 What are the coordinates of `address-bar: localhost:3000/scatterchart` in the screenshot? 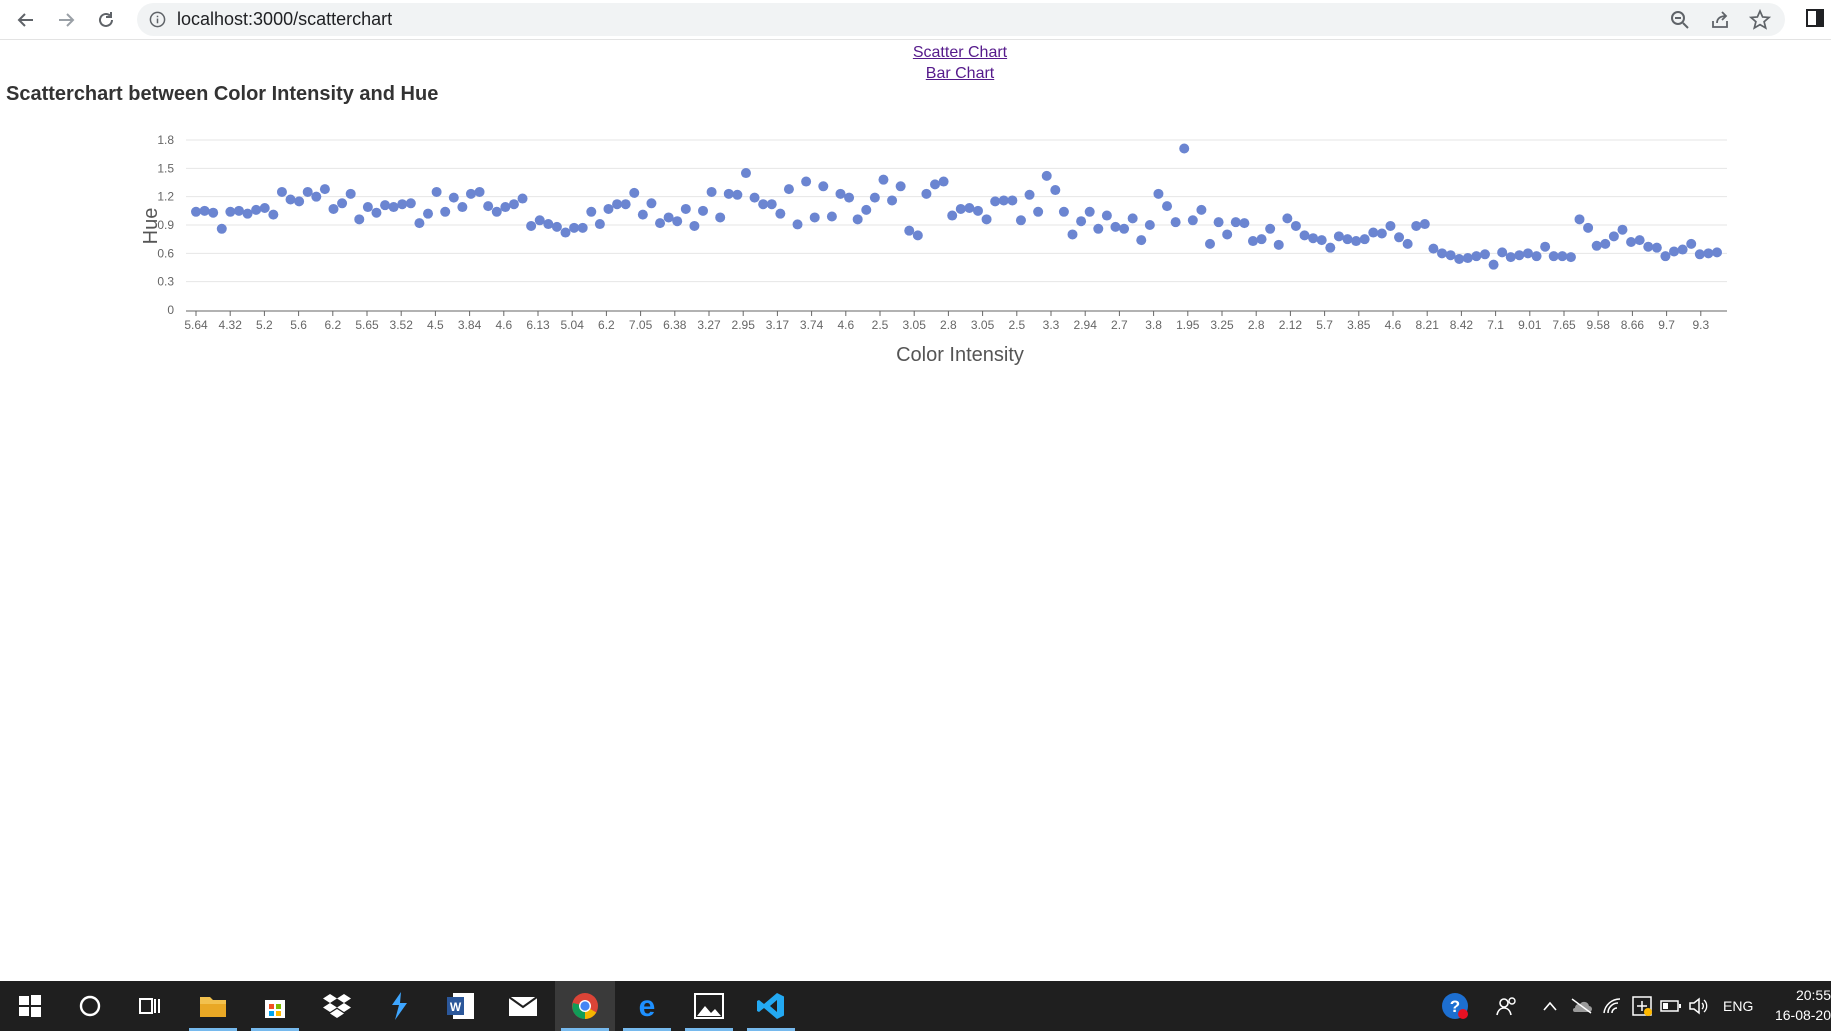 It's located at (961, 19).